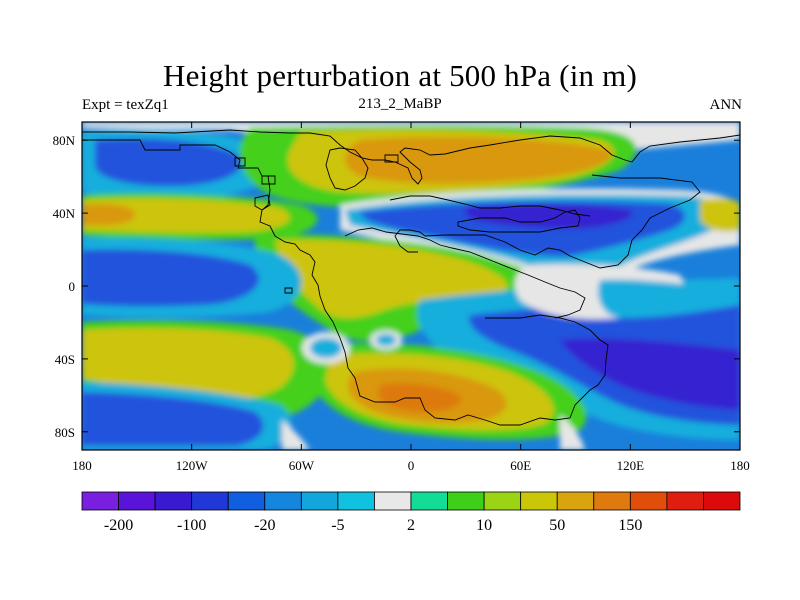 This screenshot has height=600, width=800. What do you see at coordinates (557, 525) in the screenshot?
I see `colorbar-label: 50` at bounding box center [557, 525].